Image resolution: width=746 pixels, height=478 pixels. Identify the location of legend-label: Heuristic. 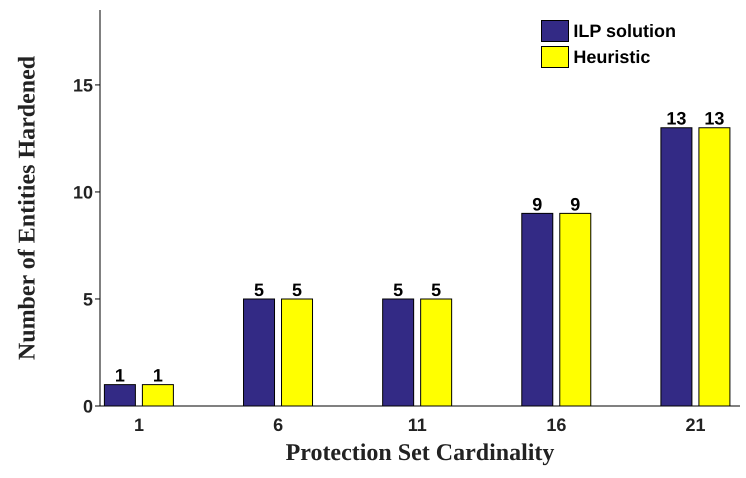
(611, 57).